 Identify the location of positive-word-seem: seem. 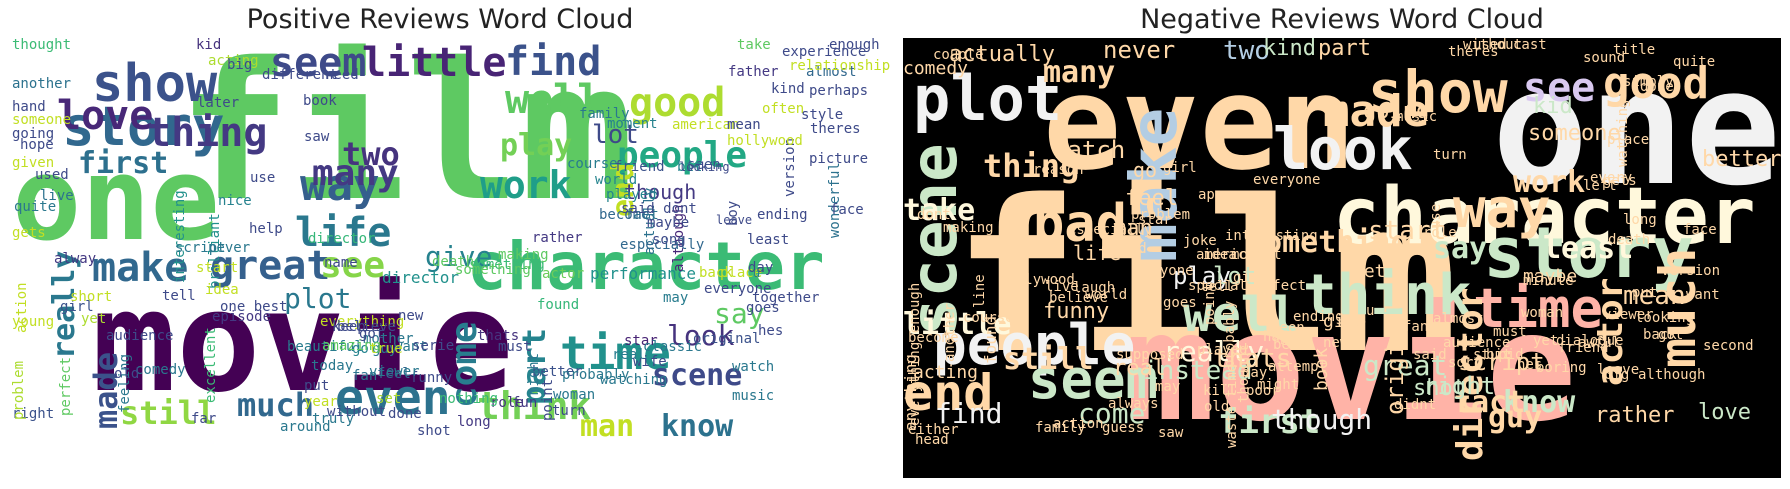
(318, 63).